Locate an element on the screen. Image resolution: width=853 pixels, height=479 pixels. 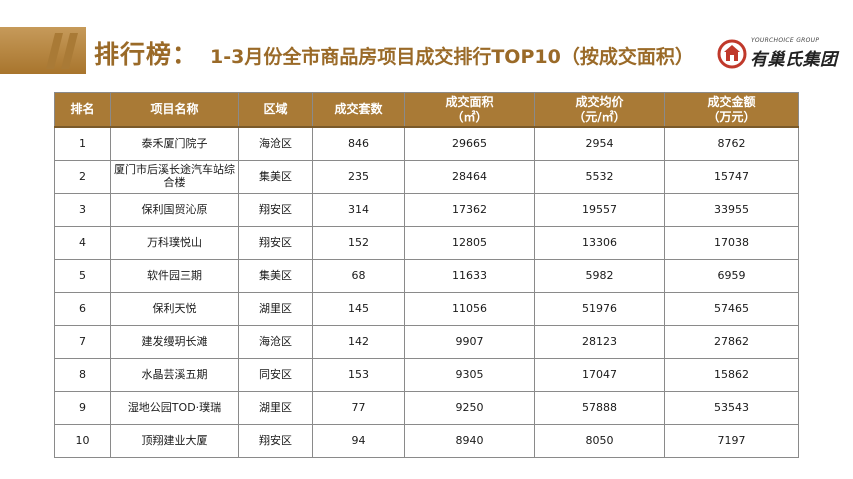
table-row: 10 顶翔建业大厦 翔安区 94 8940 8050 7197 is located at coordinates (426, 441).